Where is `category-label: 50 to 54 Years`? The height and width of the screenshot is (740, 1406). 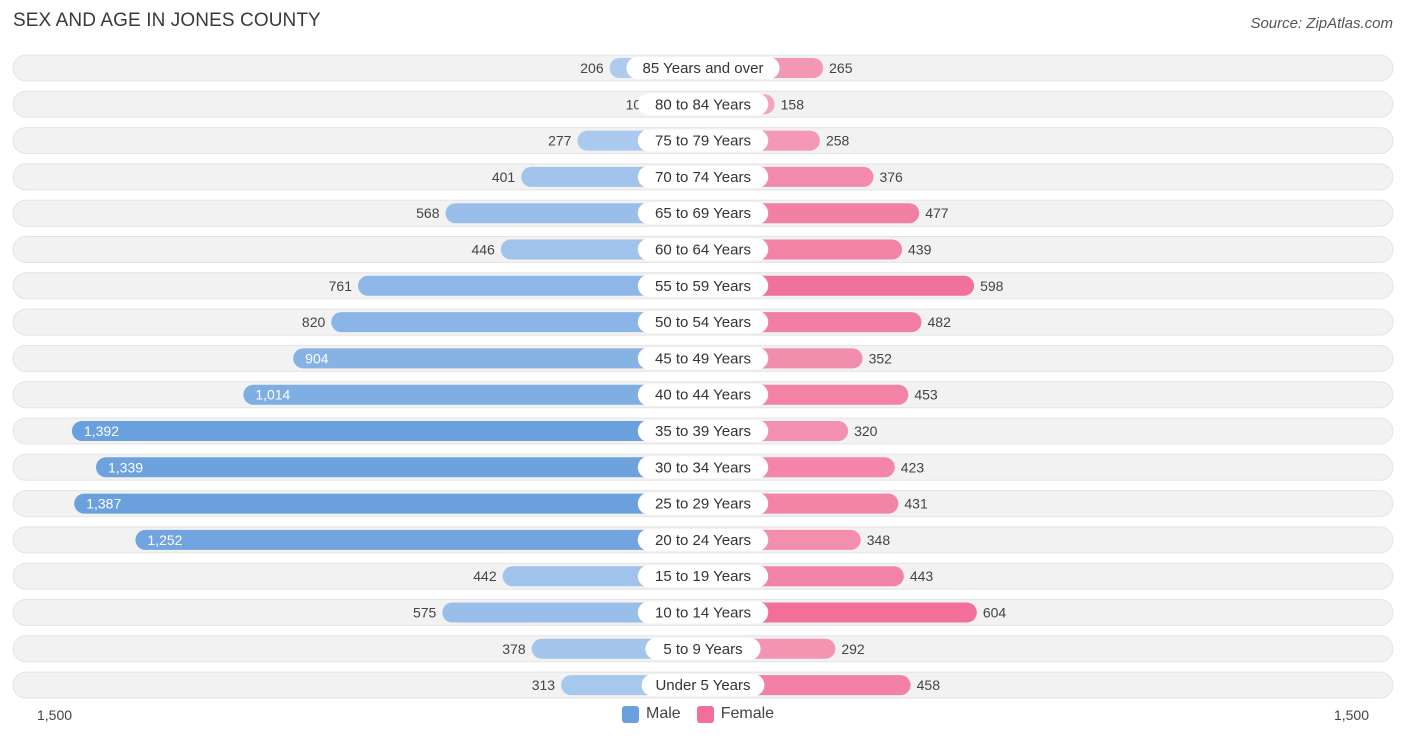 category-label: 50 to 54 Years is located at coordinates (703, 322).